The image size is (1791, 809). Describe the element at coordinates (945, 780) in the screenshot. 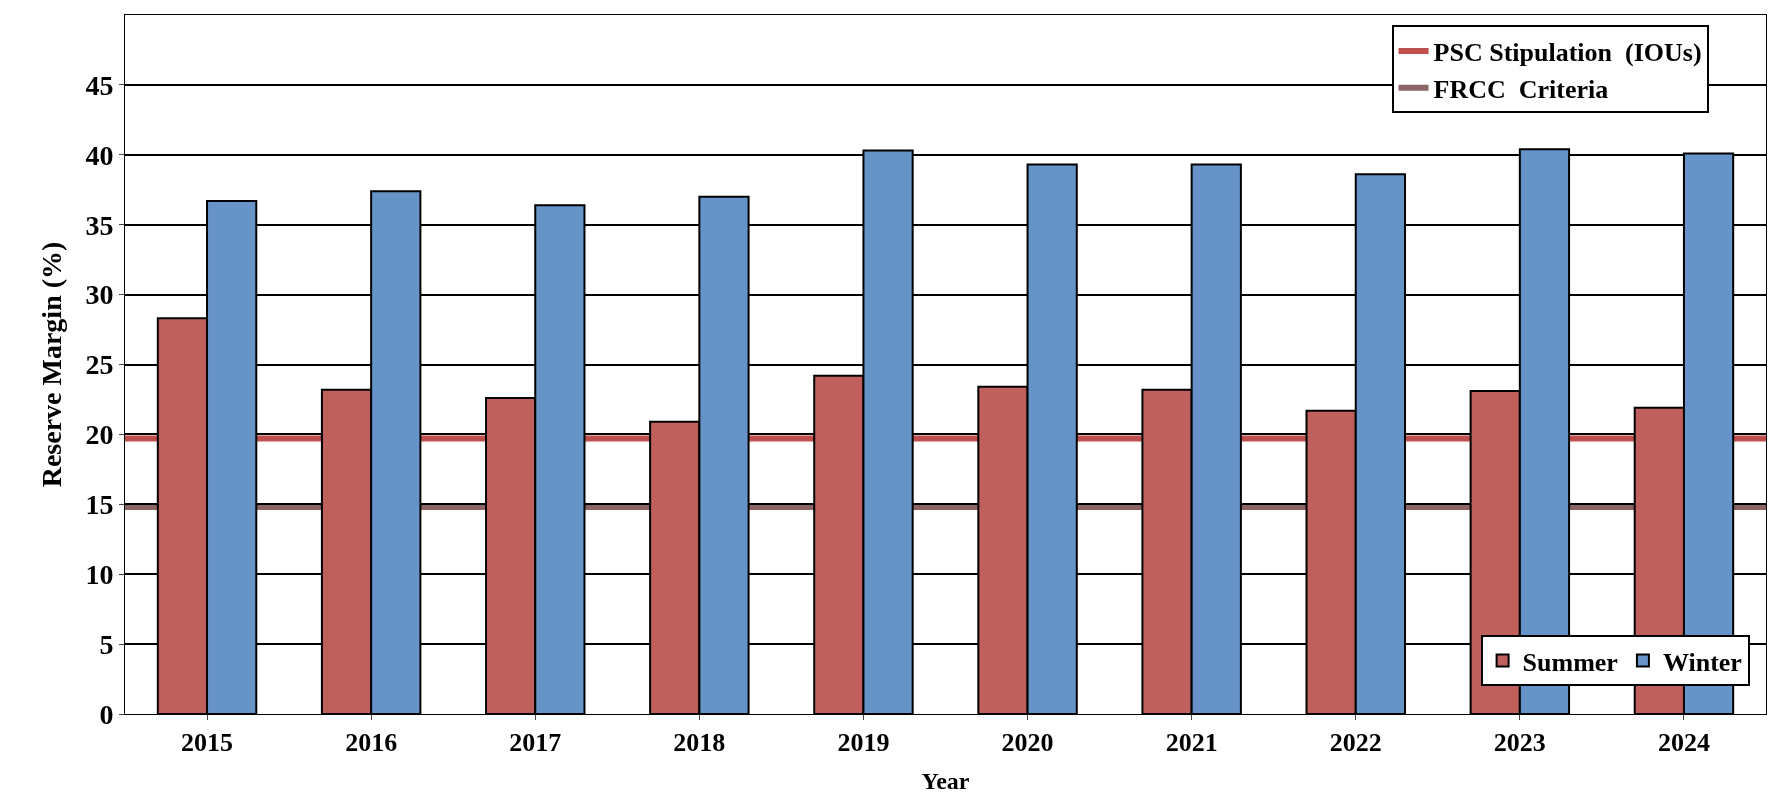

I see `x-axis-title: Year` at that location.